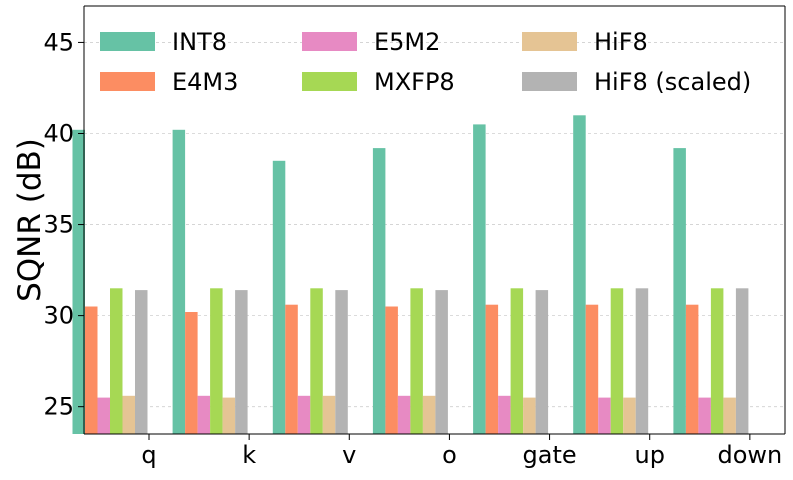 Image resolution: width=793 pixels, height=480 pixels. Describe the element at coordinates (649, 455) in the screenshot. I see `x-tick-label-up: up` at that location.